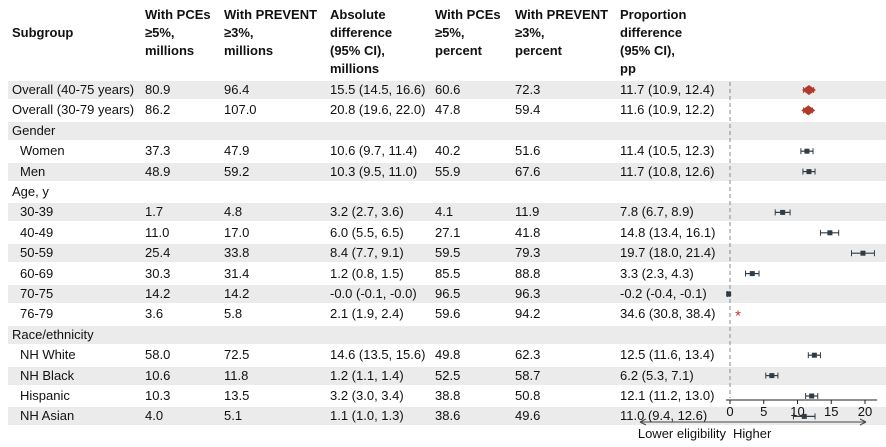  I want to click on prevent-millions-cell: 31.4, so click(237, 273).